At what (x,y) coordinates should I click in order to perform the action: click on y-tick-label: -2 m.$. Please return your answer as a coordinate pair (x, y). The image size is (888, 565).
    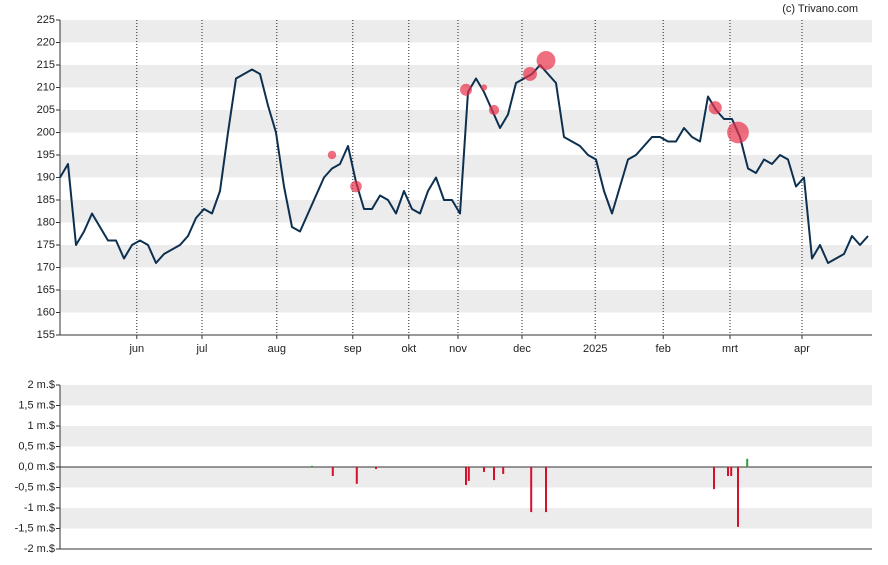
    Looking at the image, I should click on (39, 549).